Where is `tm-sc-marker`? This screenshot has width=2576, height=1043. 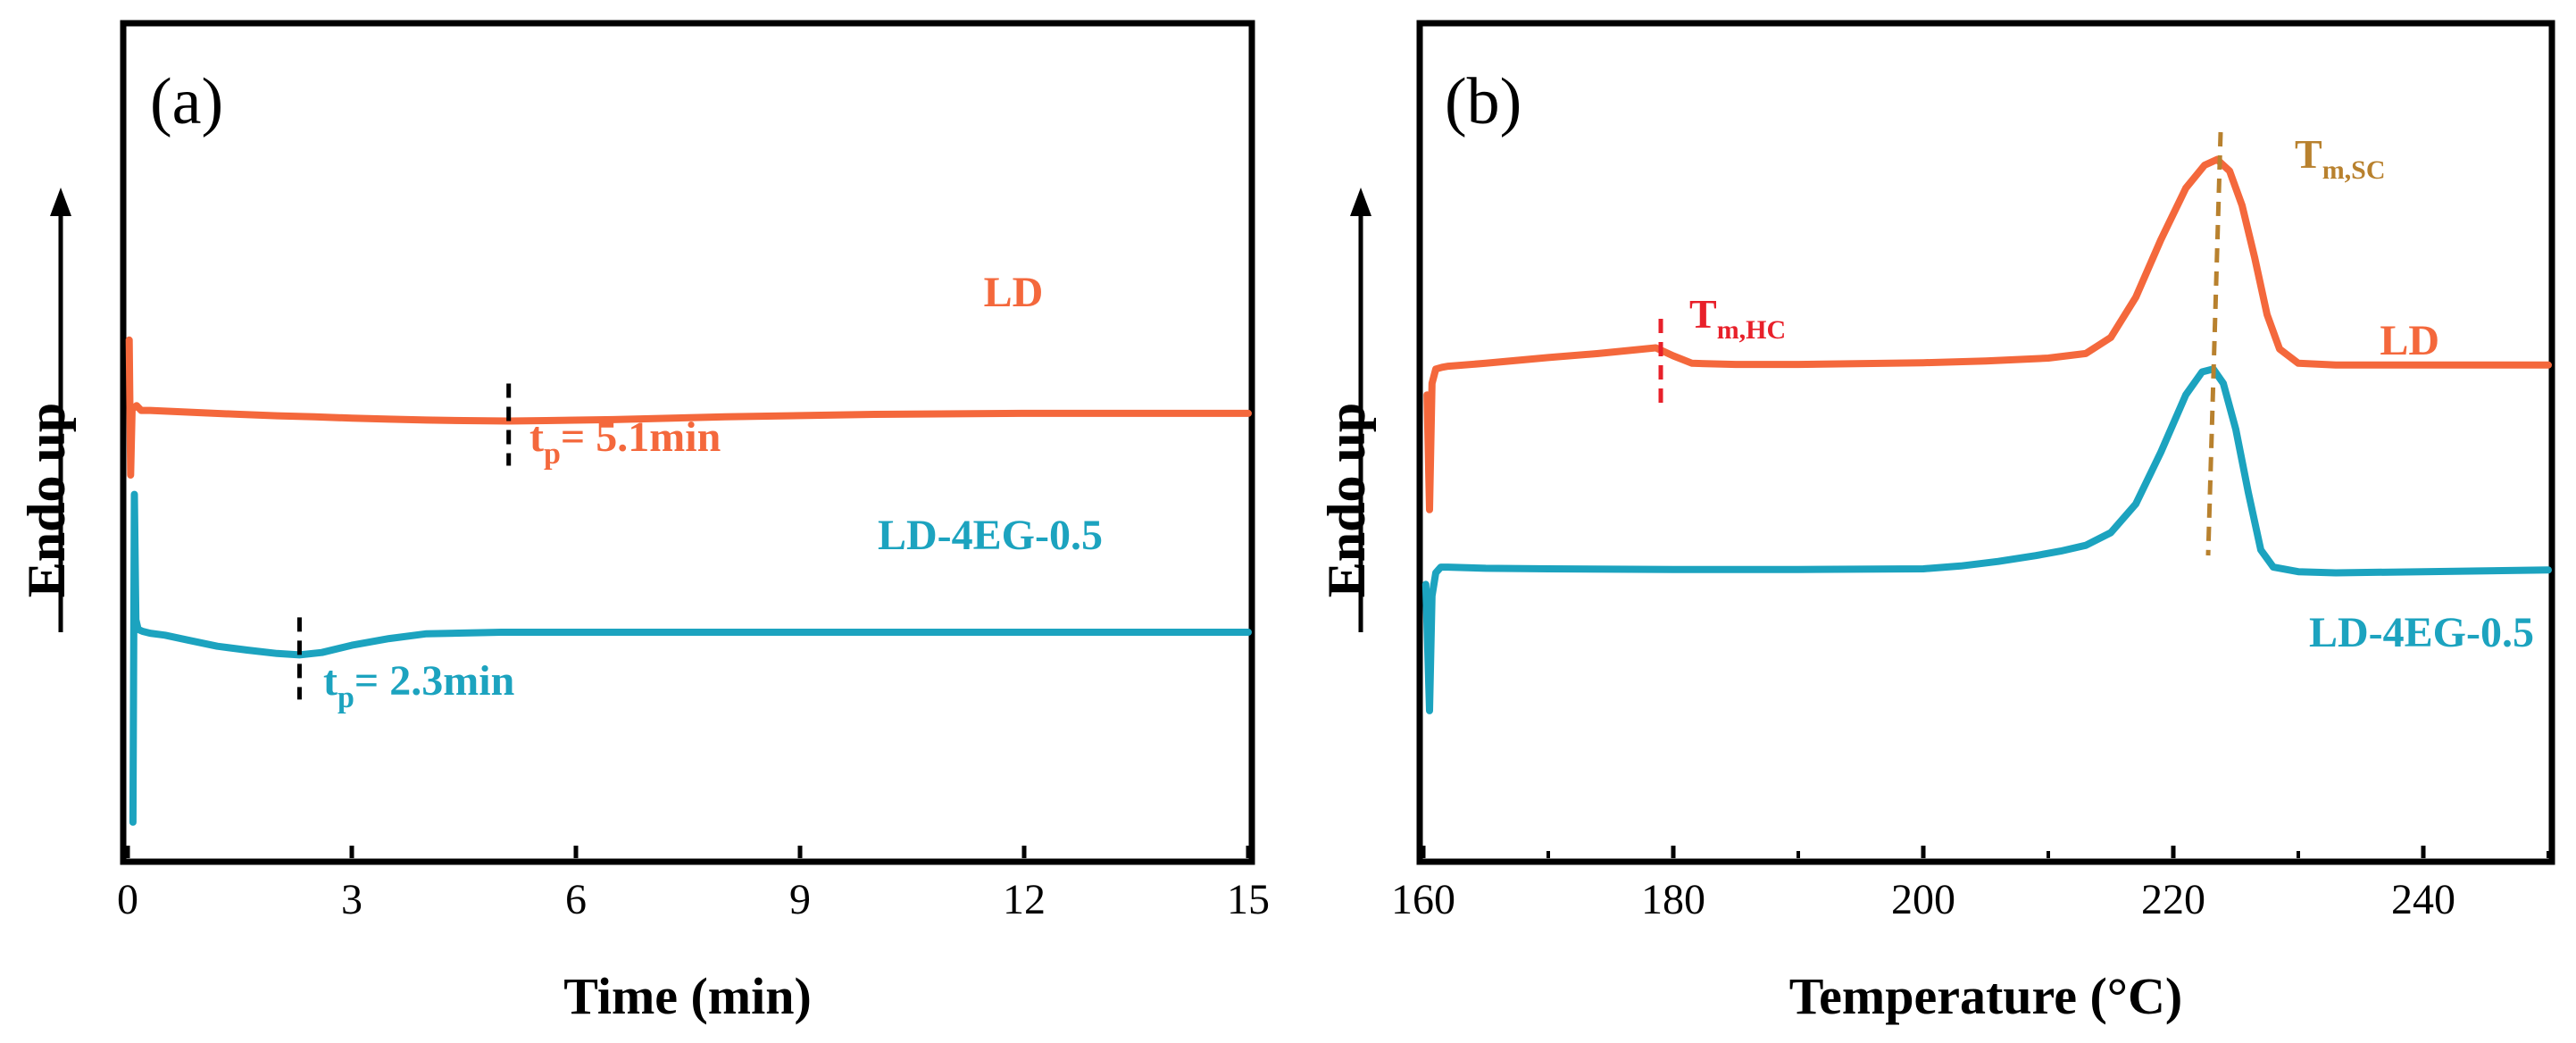
tm-sc-marker is located at coordinates (2214, 344).